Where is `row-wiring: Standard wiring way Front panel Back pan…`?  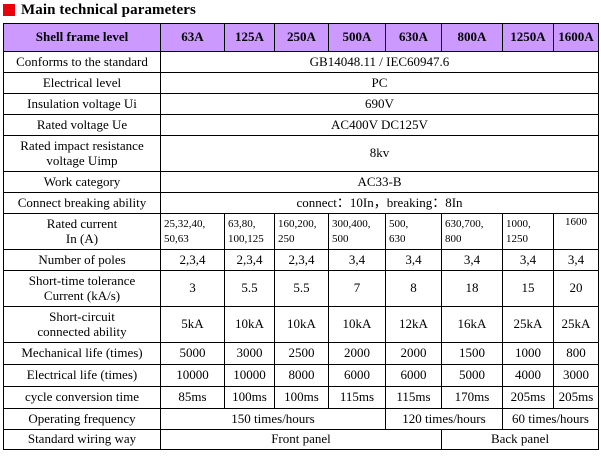 row-wiring: Standard wiring way Front panel Back pan… is located at coordinates (301, 439).